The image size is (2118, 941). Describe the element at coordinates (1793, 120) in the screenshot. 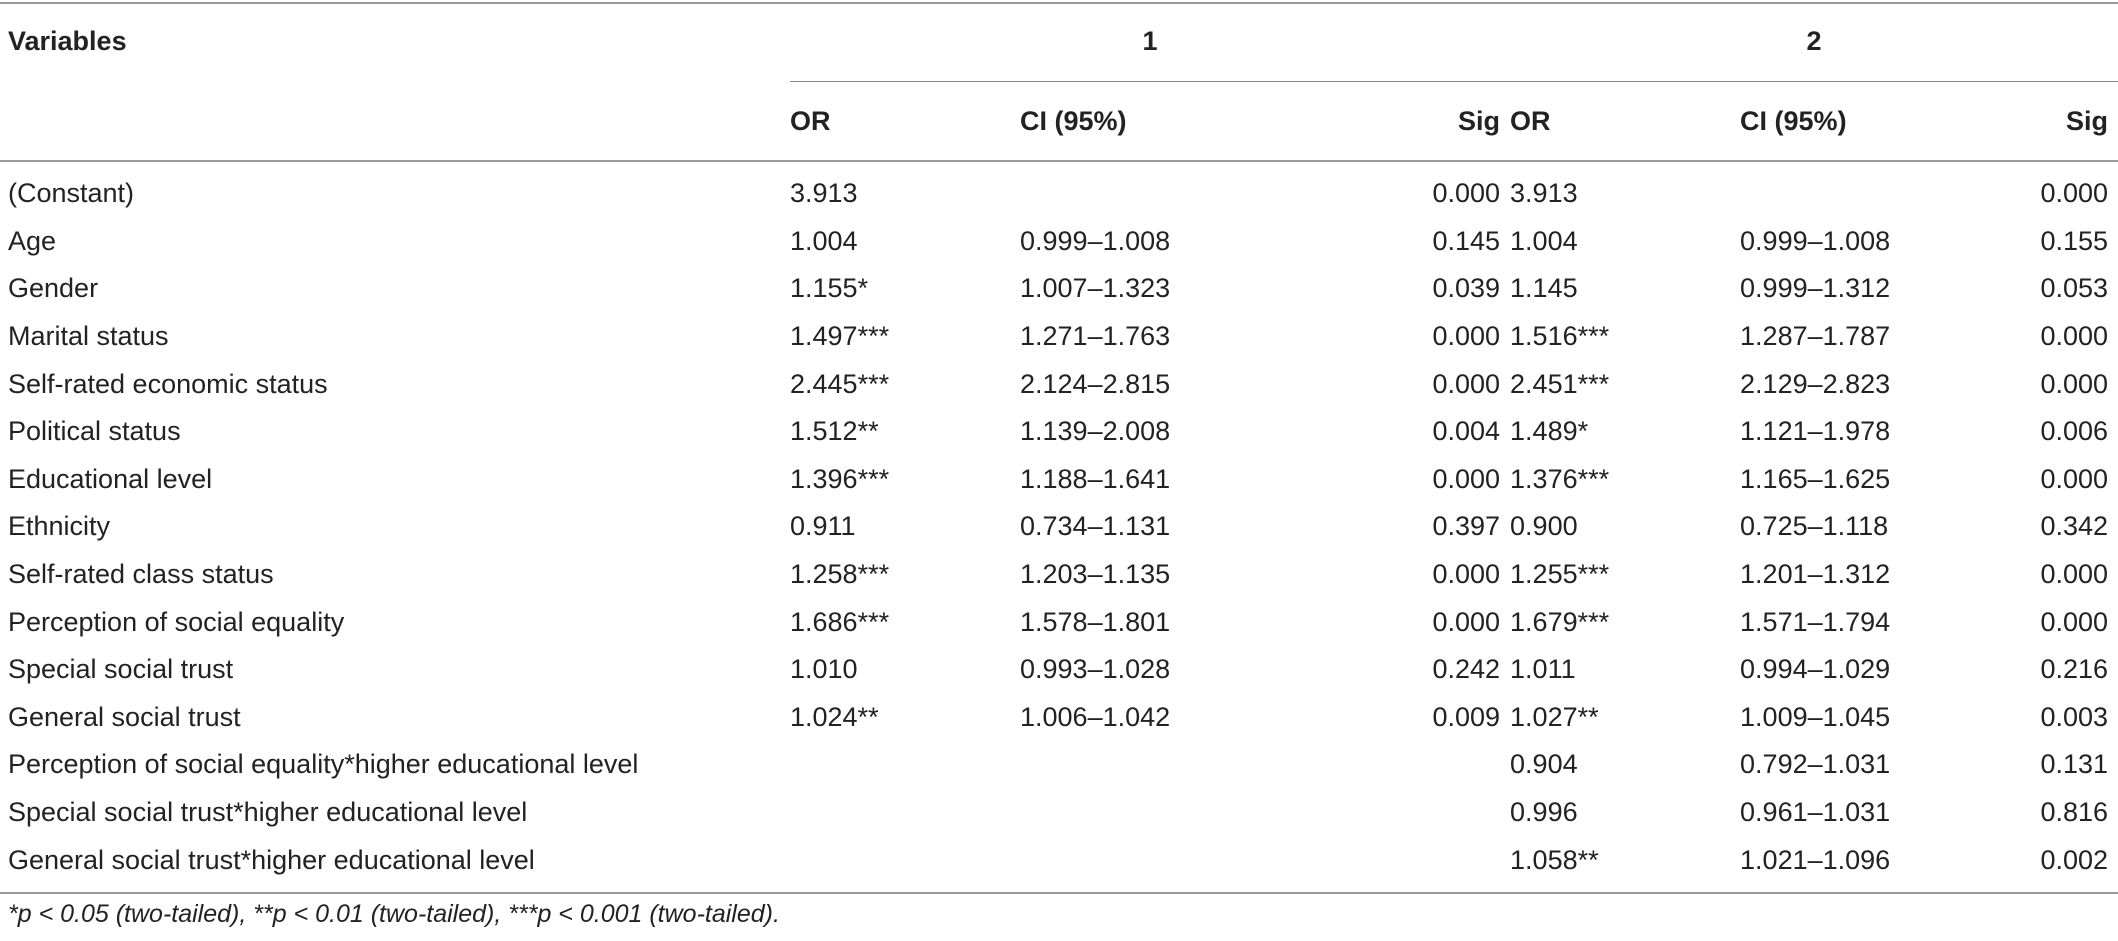

I see `ci-header-2: CI (95%)` at that location.